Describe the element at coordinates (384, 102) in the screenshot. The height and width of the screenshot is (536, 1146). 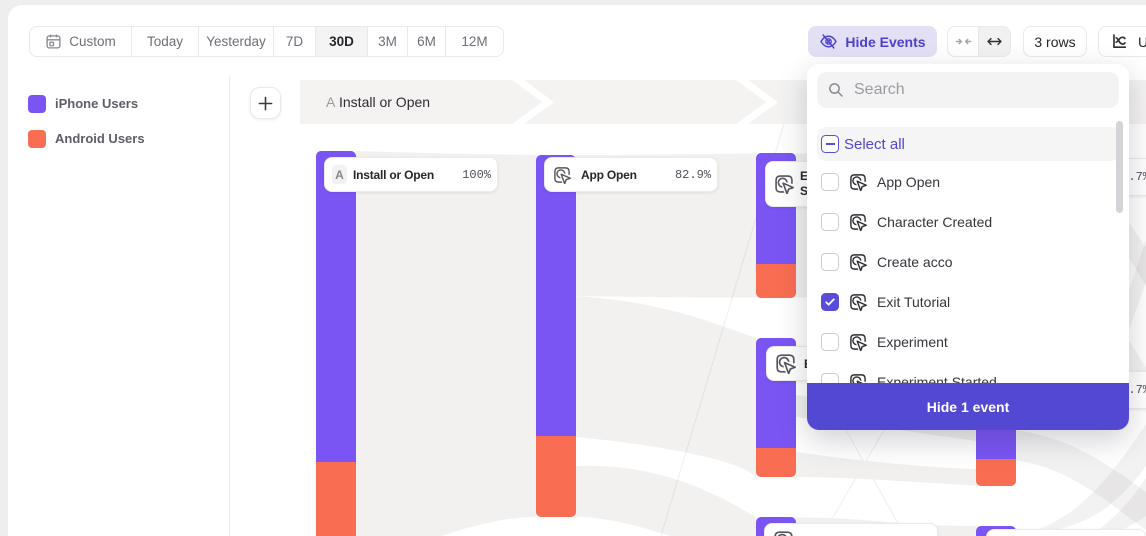
I see `svg-text: Install or Open` at that location.